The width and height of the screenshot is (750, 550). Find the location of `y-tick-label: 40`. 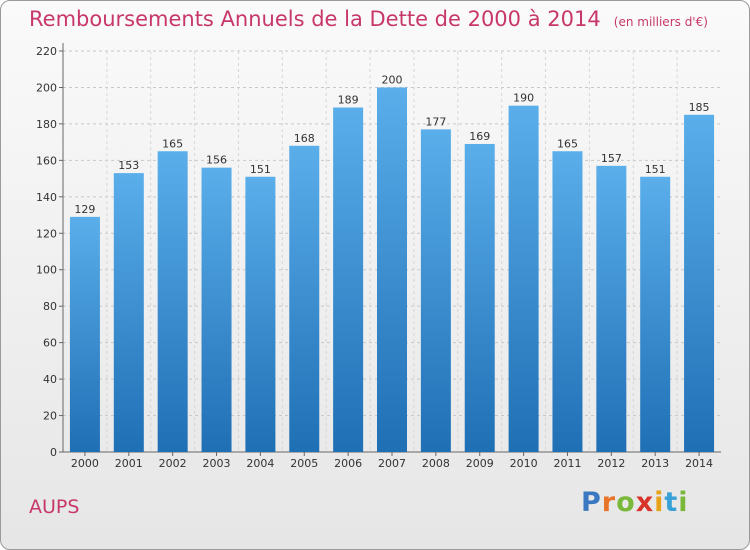

y-tick-label: 40 is located at coordinates (50, 379).